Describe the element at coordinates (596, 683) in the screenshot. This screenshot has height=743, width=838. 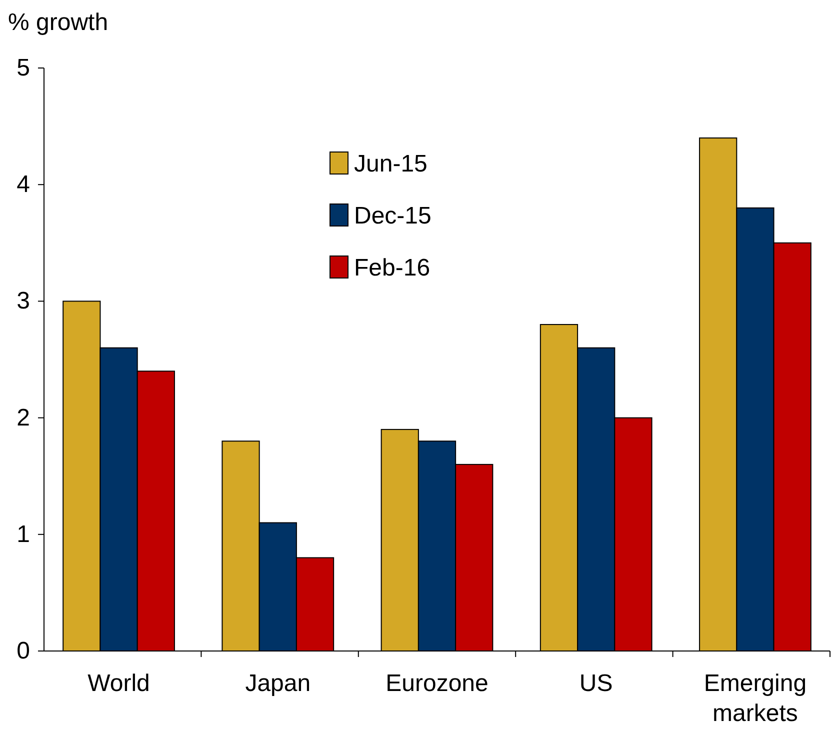
I see `x-tick-label: US` at that location.